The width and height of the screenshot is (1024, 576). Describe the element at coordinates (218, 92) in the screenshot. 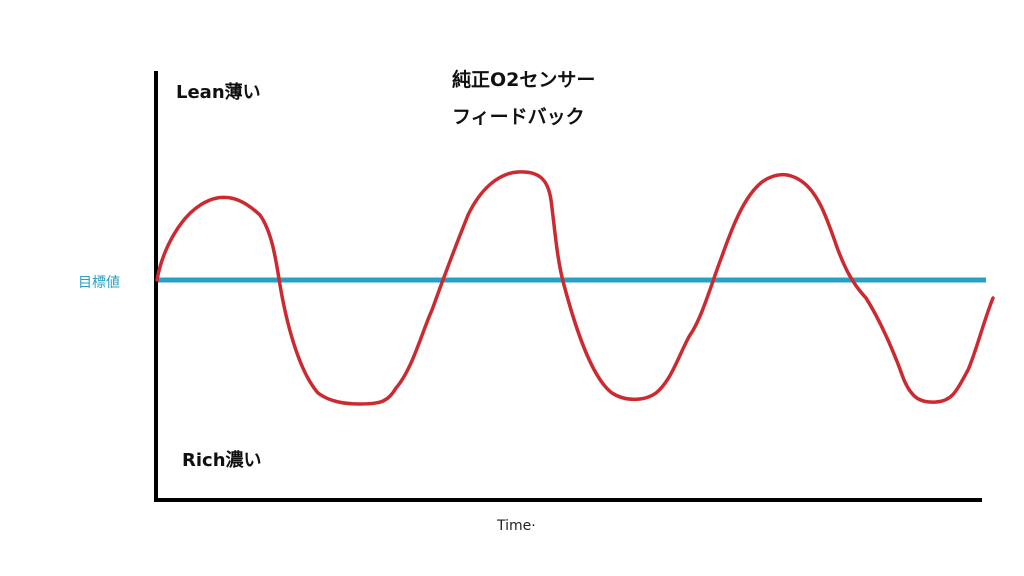

I see `lean-label: Lean薄い` at that location.